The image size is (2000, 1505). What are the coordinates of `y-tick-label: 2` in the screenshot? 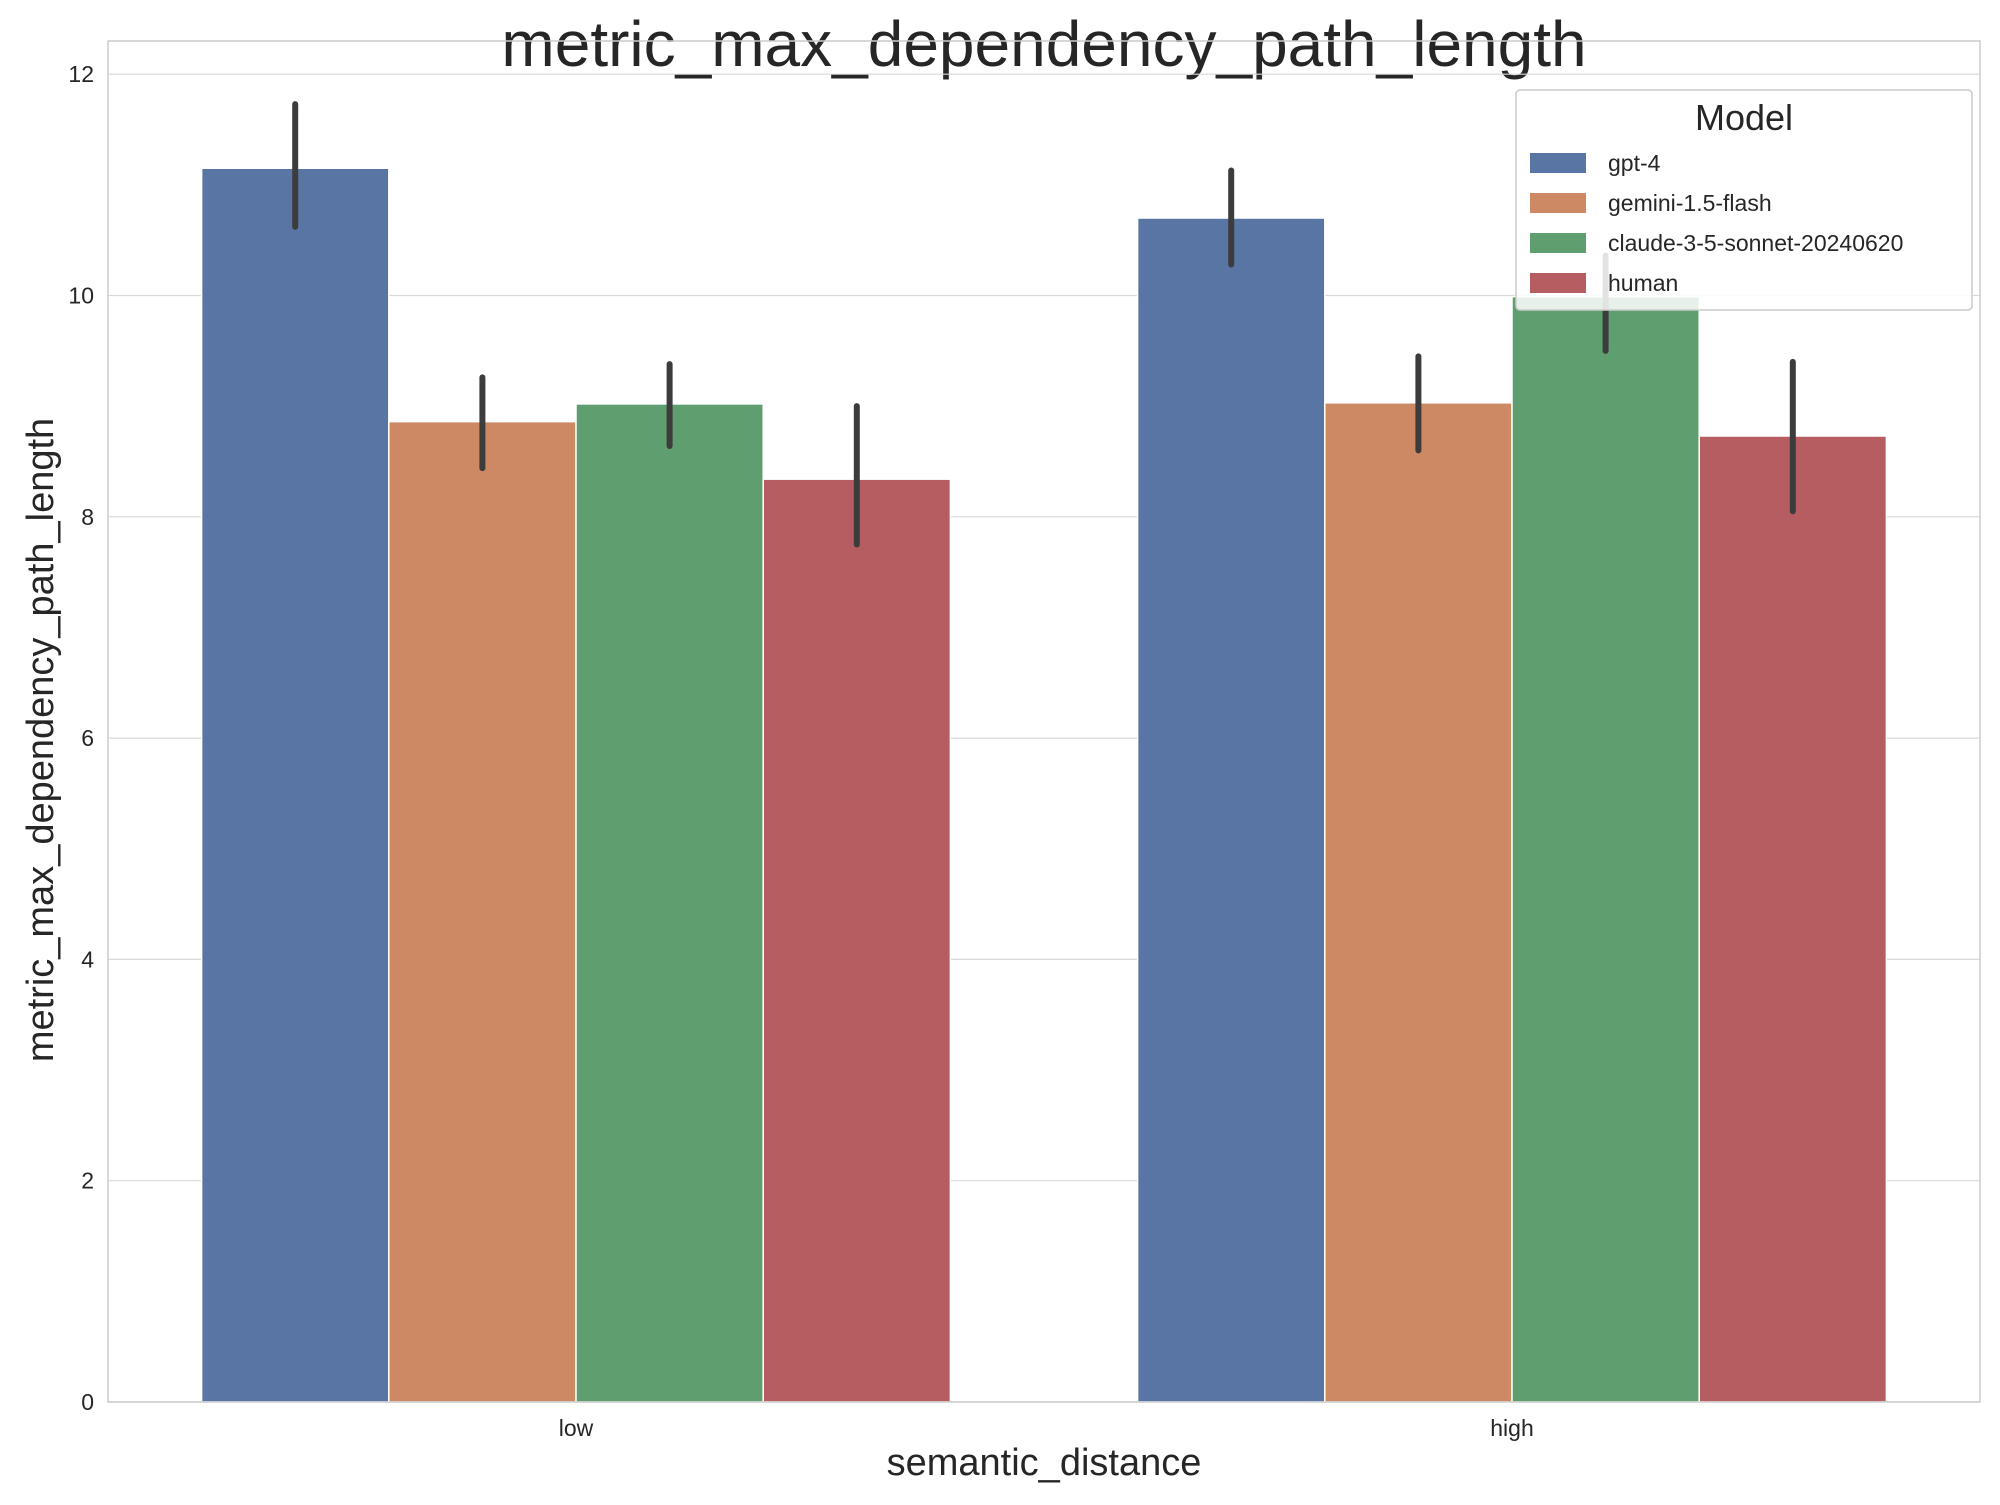 It's located at (87, 1181).